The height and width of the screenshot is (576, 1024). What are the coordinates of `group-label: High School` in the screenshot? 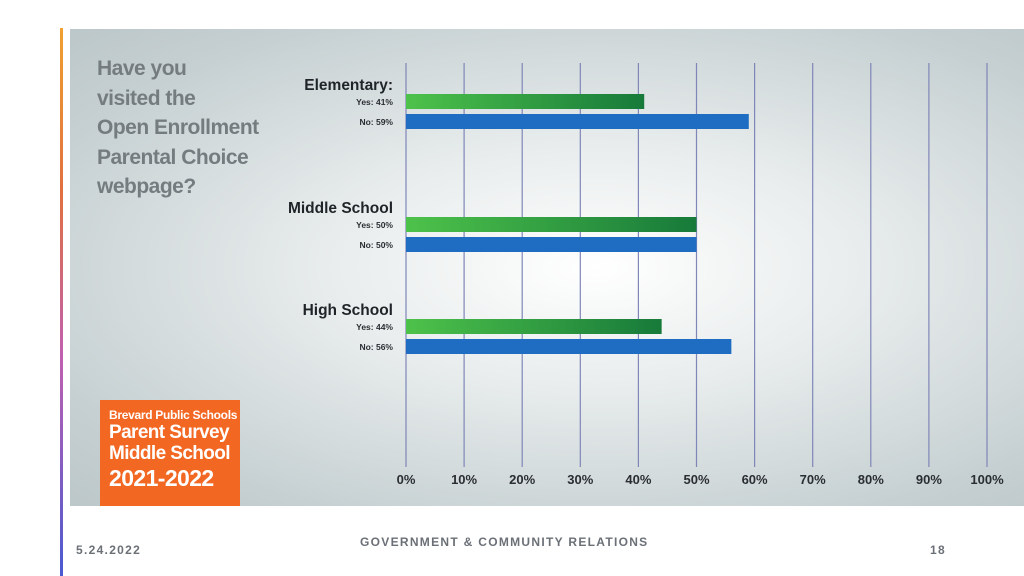 It's located at (348, 310).